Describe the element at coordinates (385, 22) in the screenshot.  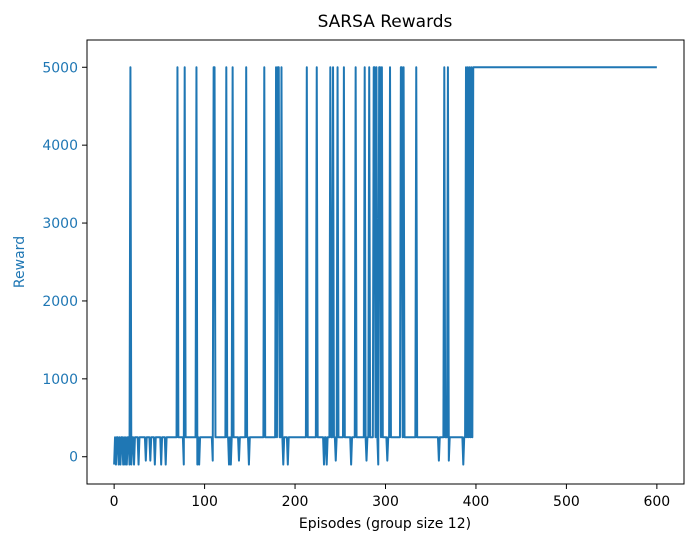
I see `chart-title: SARSA Rewards` at that location.